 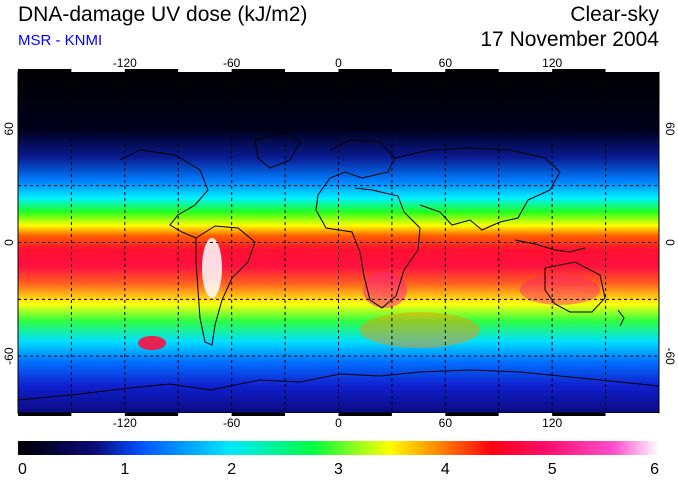 What do you see at coordinates (231, 469) in the screenshot?
I see `colorbar-tick-label: 2` at bounding box center [231, 469].